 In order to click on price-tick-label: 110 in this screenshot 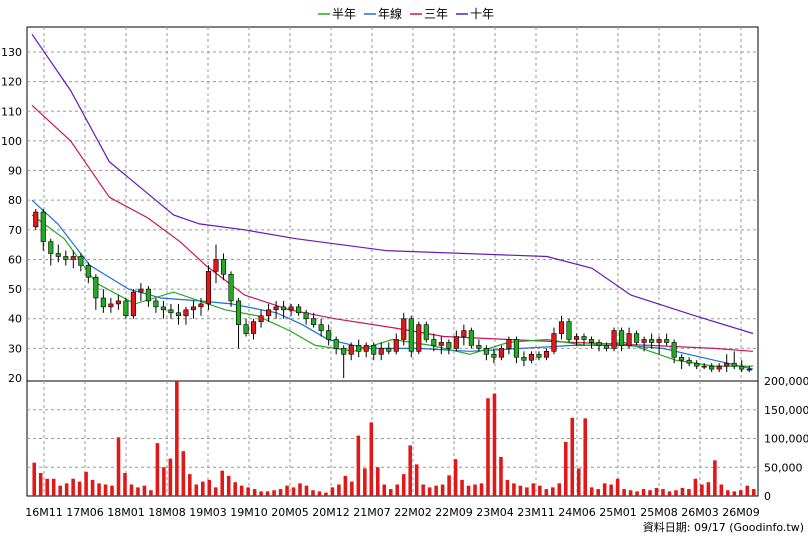, I will do `click(11, 111)`.